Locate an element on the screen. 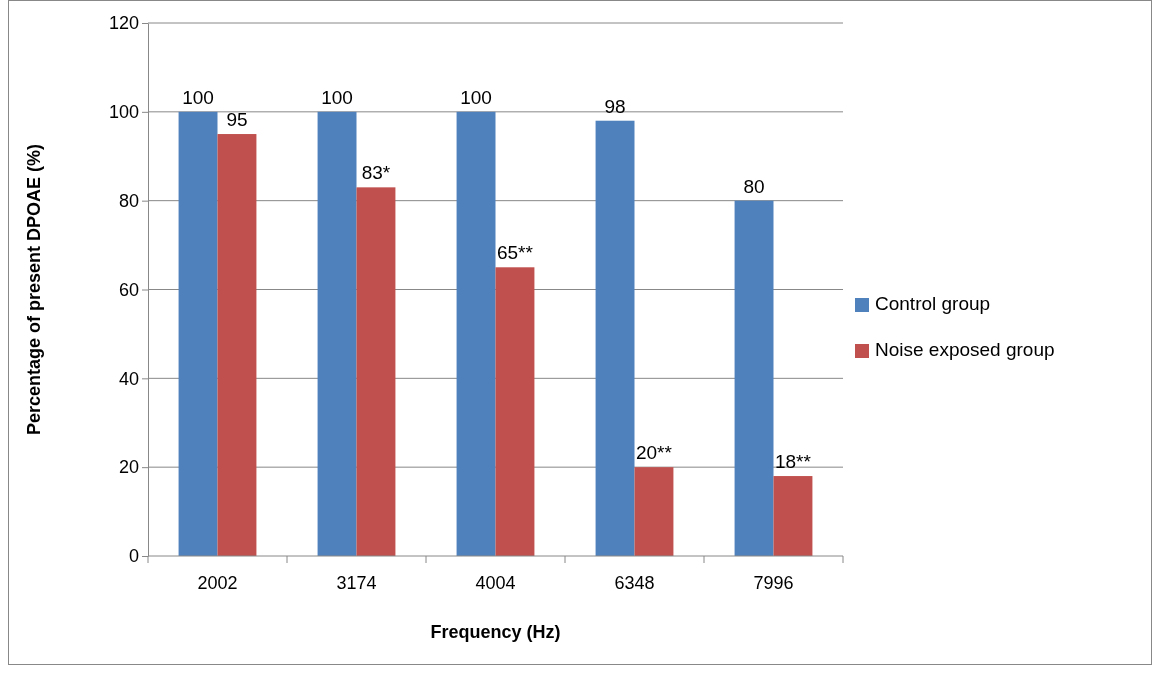  x-tick-label: 3174 is located at coordinates (356, 583).